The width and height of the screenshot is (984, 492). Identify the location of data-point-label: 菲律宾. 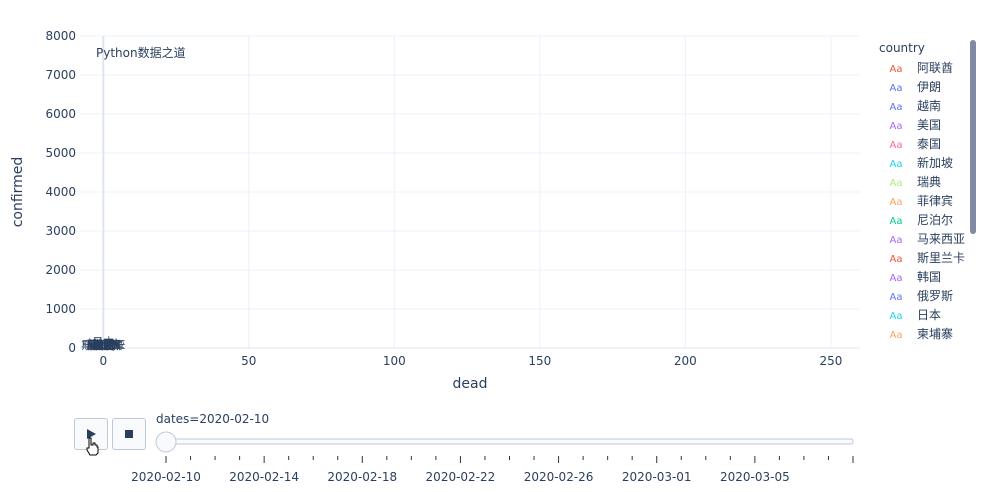
(106, 345).